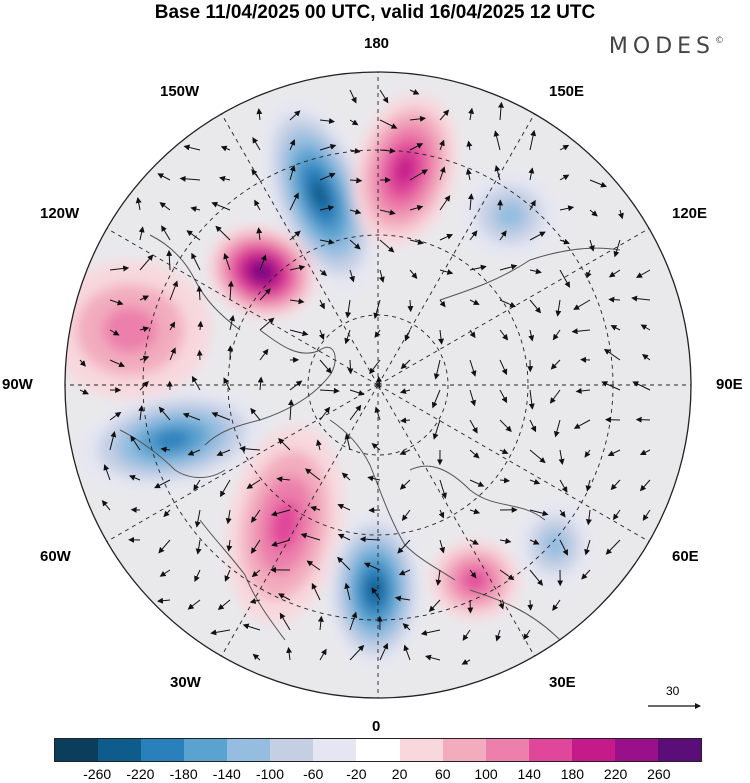  What do you see at coordinates (378, 750) in the screenshot?
I see `colorbar` at bounding box center [378, 750].